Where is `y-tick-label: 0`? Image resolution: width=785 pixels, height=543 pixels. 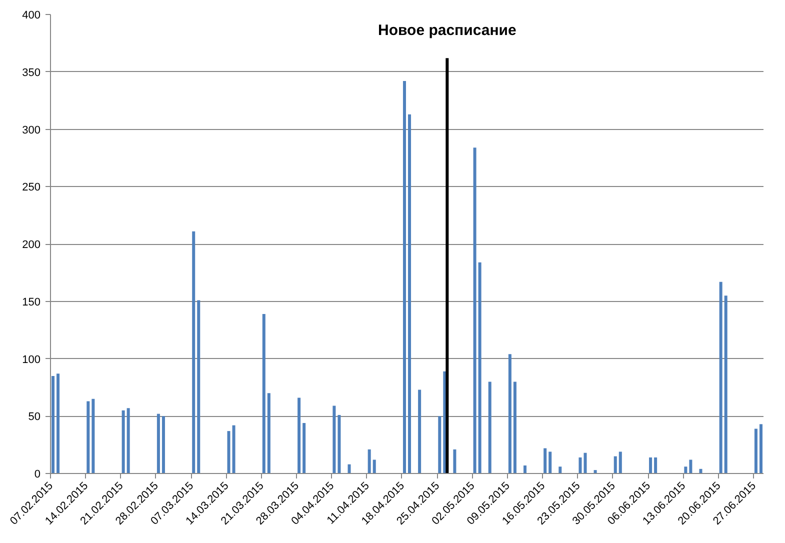 y-tick-label: 0 is located at coordinates (37, 474).